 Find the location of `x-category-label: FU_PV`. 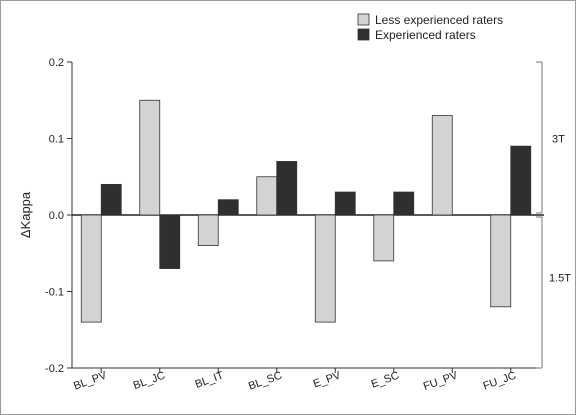

x-category-label: FU_PV is located at coordinates (441, 381).